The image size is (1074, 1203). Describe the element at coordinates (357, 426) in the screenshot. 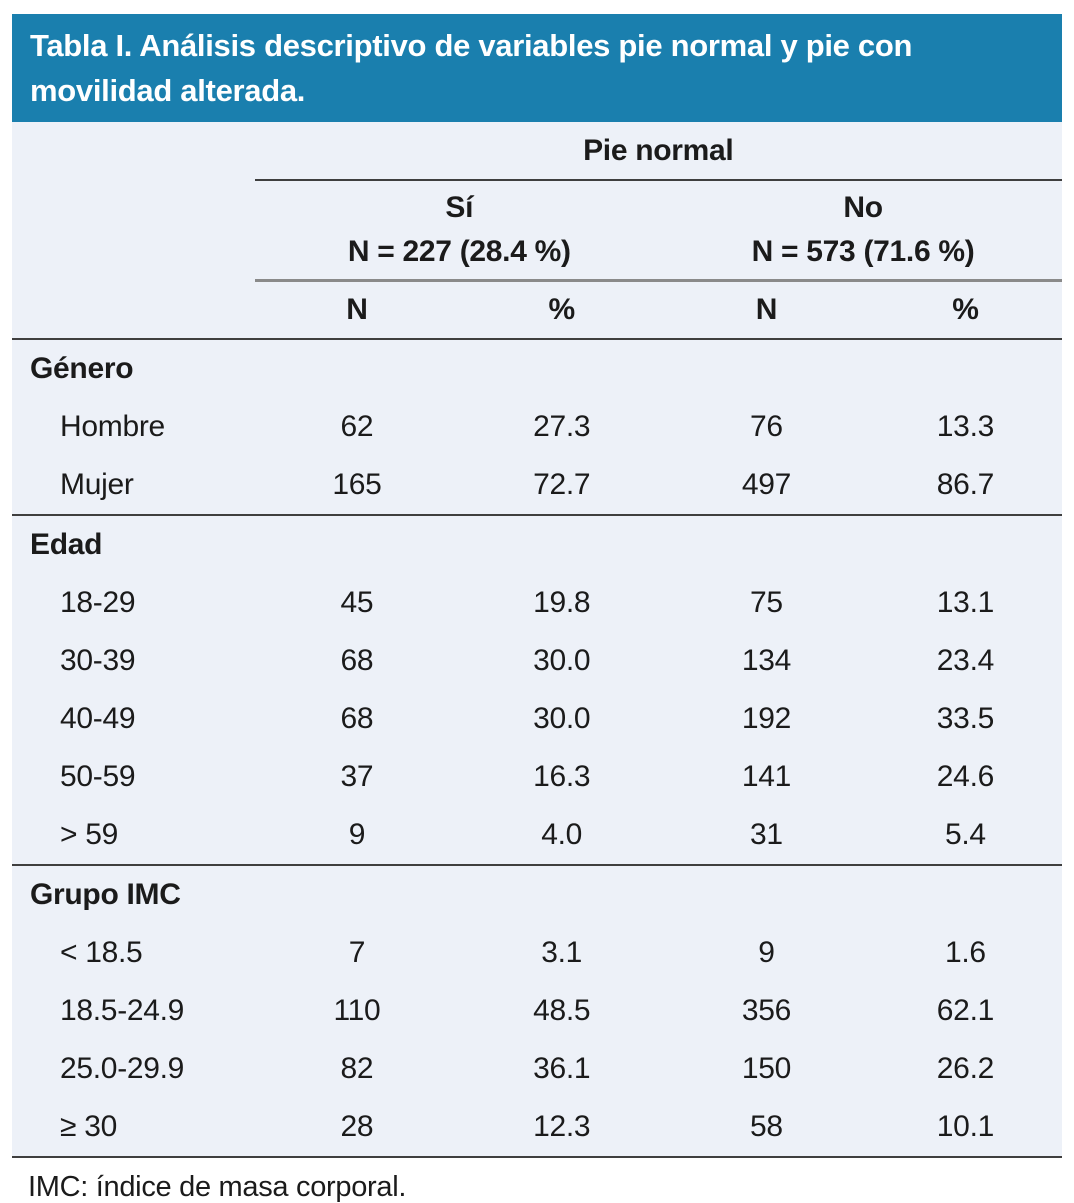

I see `cell-value: 62` at that location.